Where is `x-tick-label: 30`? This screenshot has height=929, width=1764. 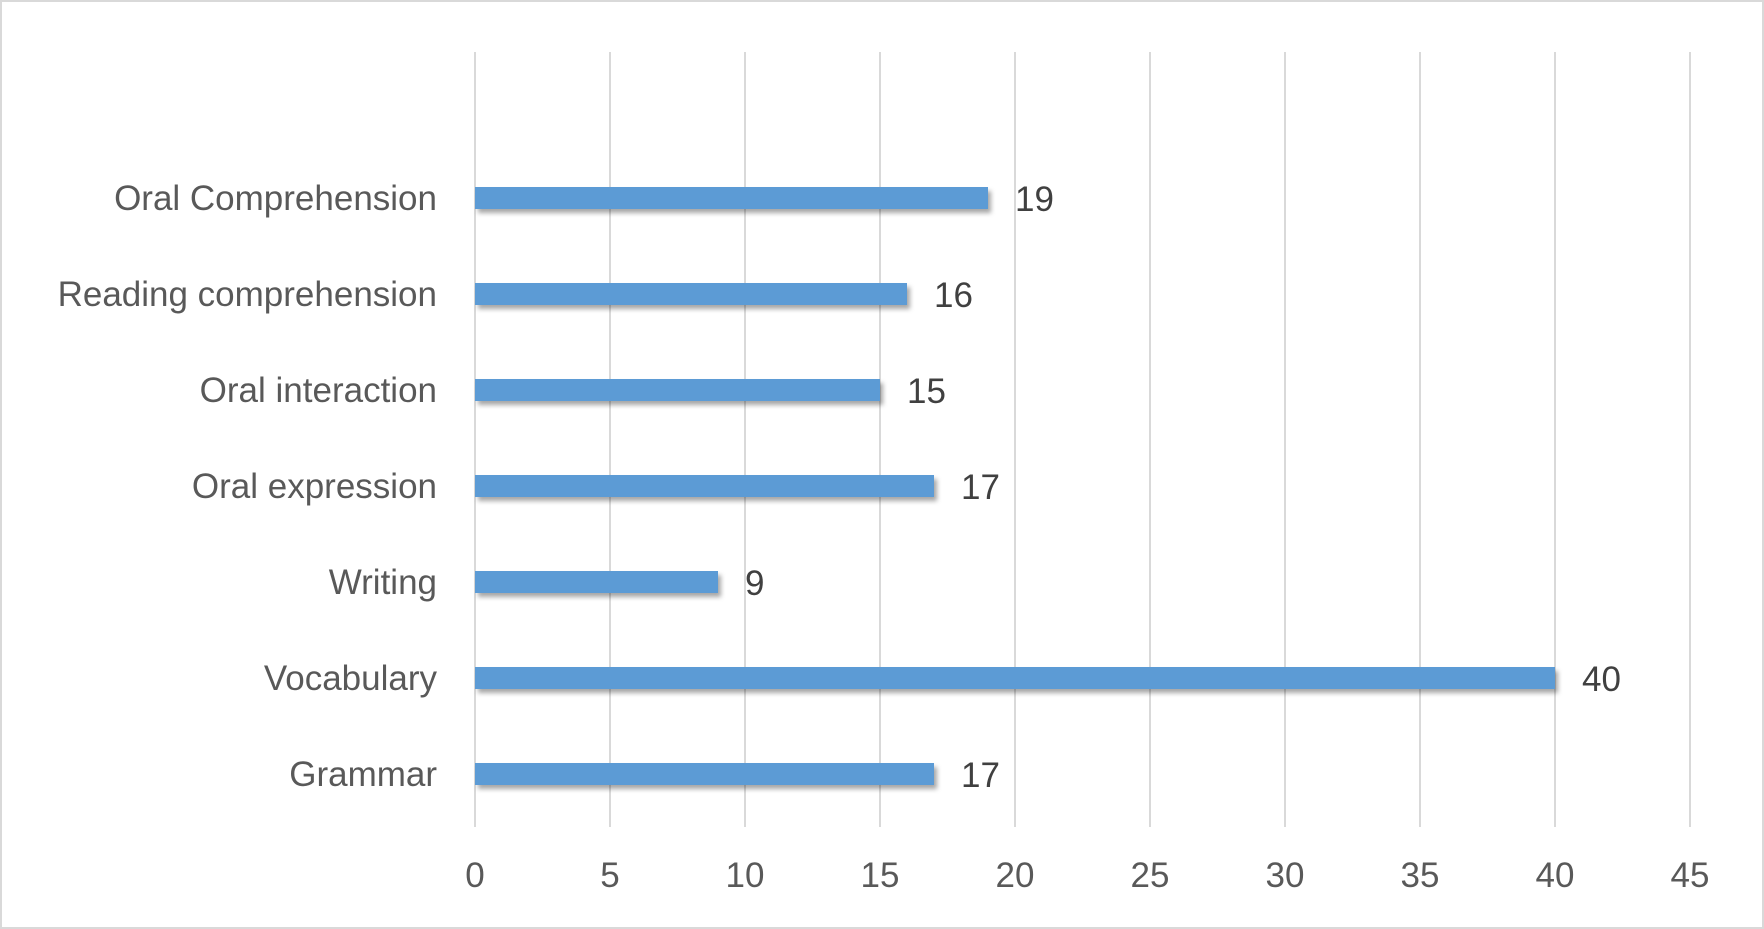
x-tick-label: 30 is located at coordinates (1285, 875).